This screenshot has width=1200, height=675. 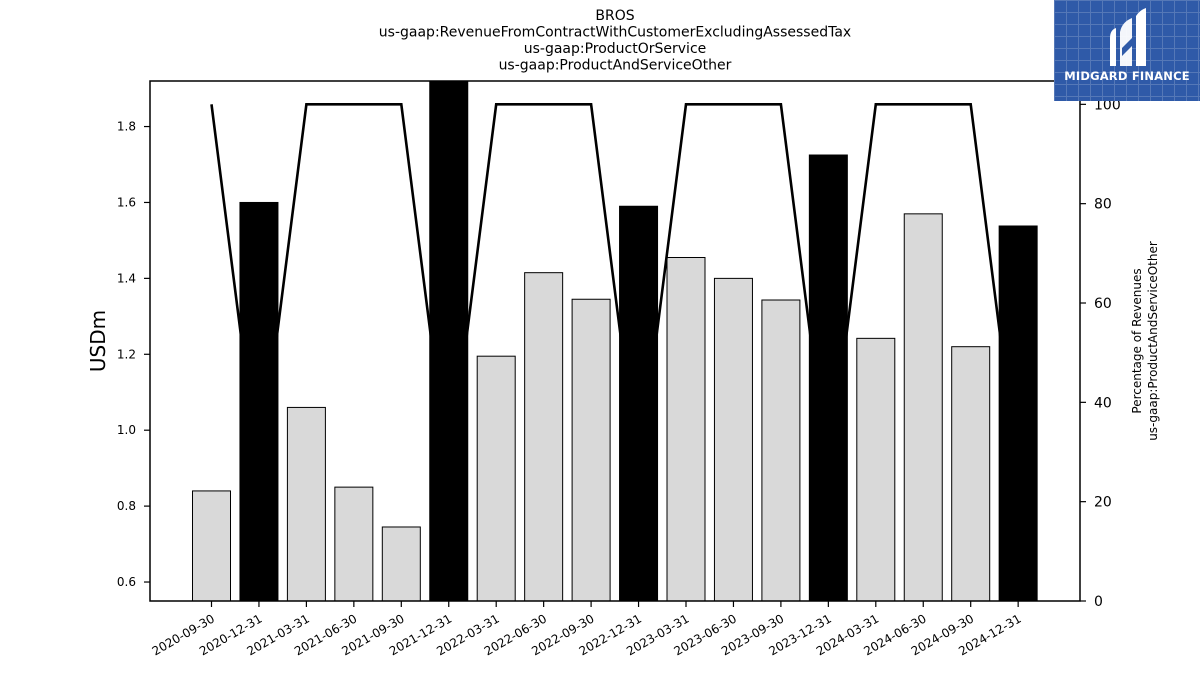 What do you see at coordinates (1137, 340) in the screenshot?
I see `y2-axis-label-line: Percentage of Revenues` at bounding box center [1137, 340].